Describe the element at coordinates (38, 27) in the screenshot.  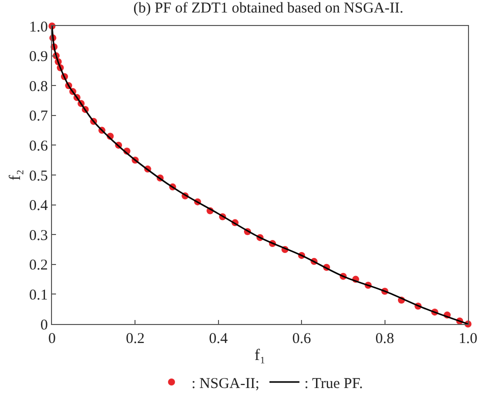
I see `y-tick-label: 1.0` at that location.